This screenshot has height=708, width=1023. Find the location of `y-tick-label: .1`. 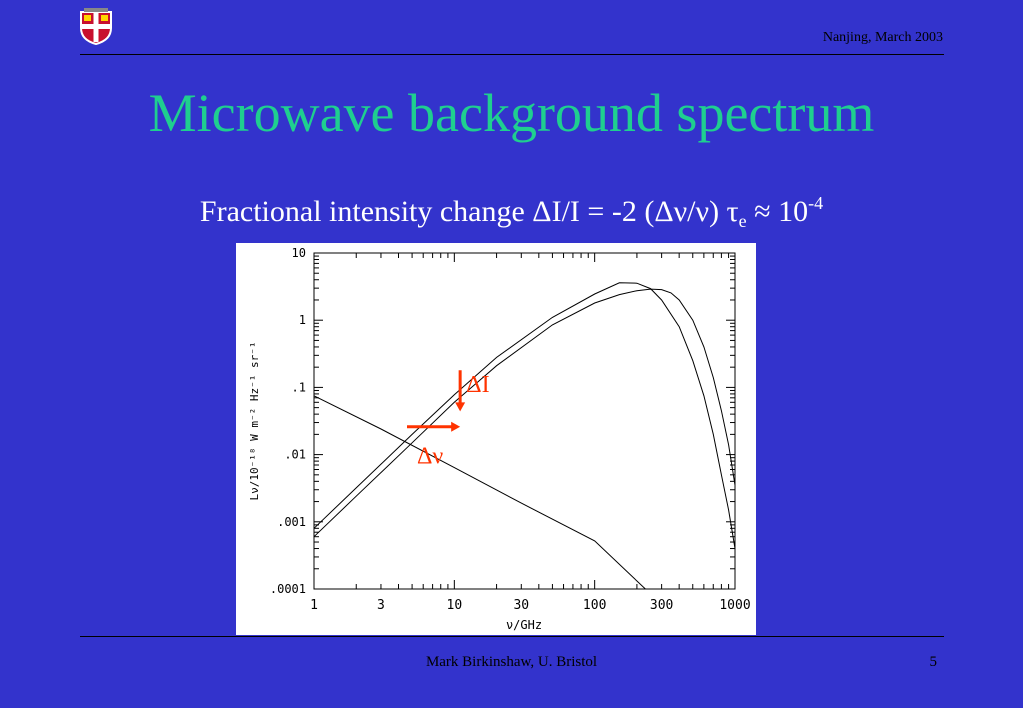

y-tick-label: .1 is located at coordinates (299, 387).